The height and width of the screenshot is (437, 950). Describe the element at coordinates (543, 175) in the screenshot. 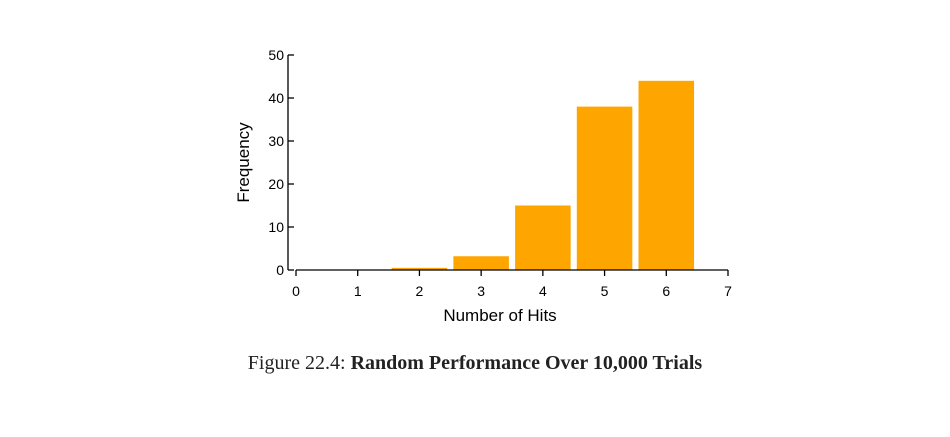

I see `bars-group` at that location.